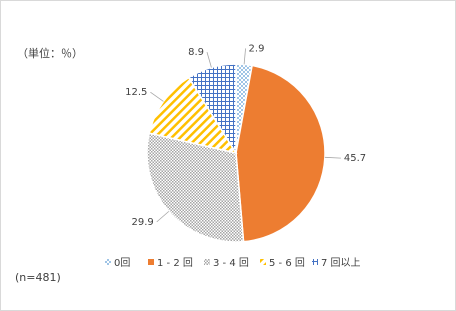 This screenshot has height=311, width=456. Describe the element at coordinates (341, 263) in the screenshot. I see `legend-label: 7 回以上` at that location.